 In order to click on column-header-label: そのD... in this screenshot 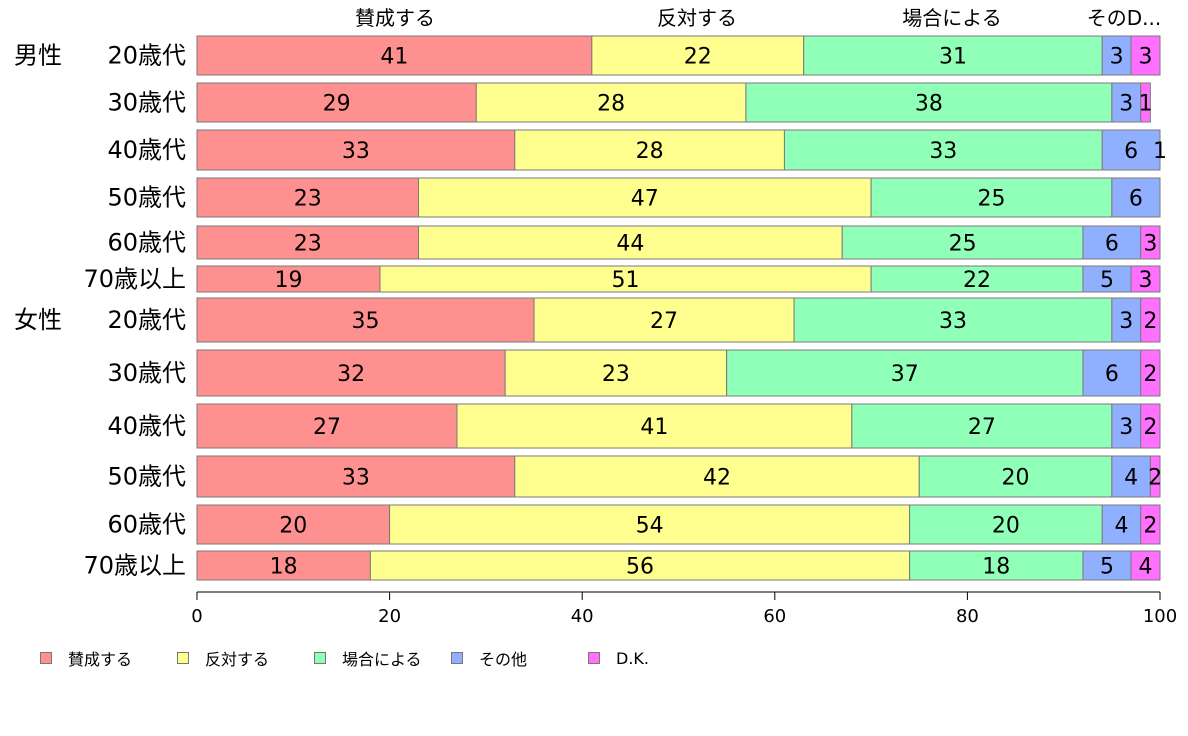, I will do `click(1124, 18)`.